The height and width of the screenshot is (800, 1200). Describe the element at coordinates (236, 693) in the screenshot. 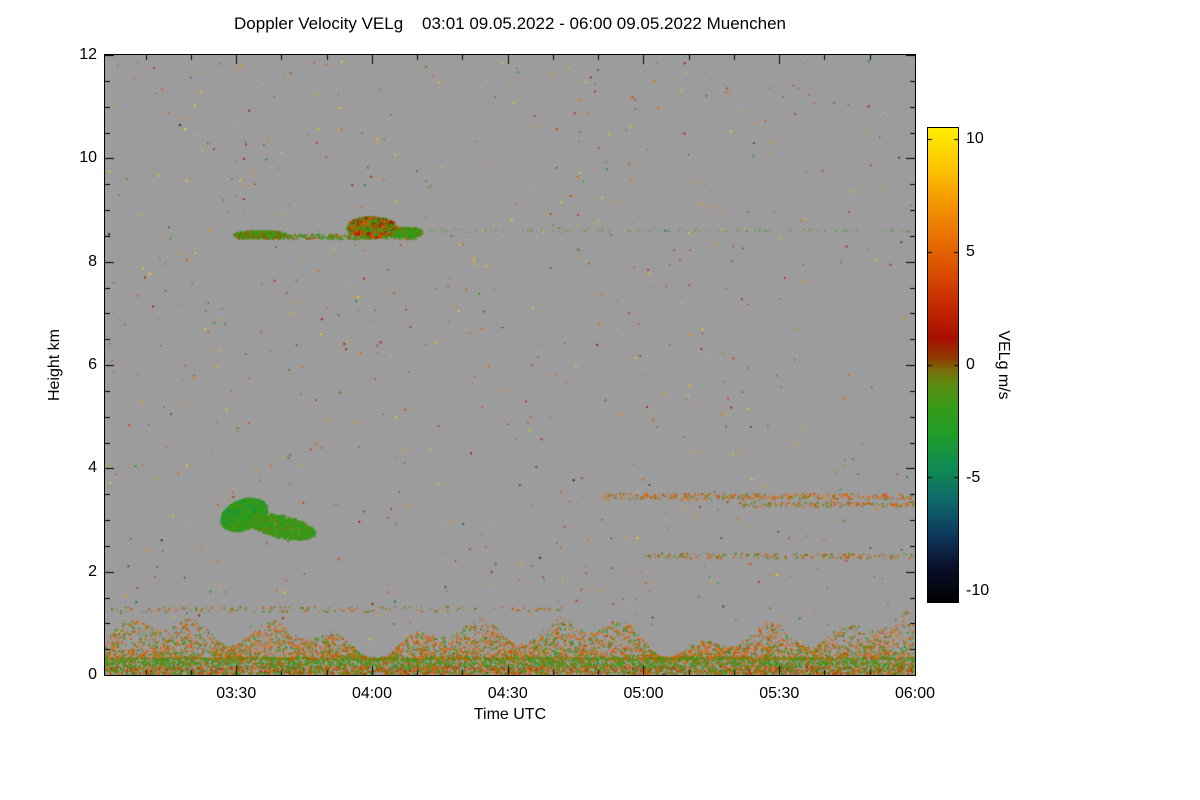

I see `x-tick-label: 03:30` at that location.